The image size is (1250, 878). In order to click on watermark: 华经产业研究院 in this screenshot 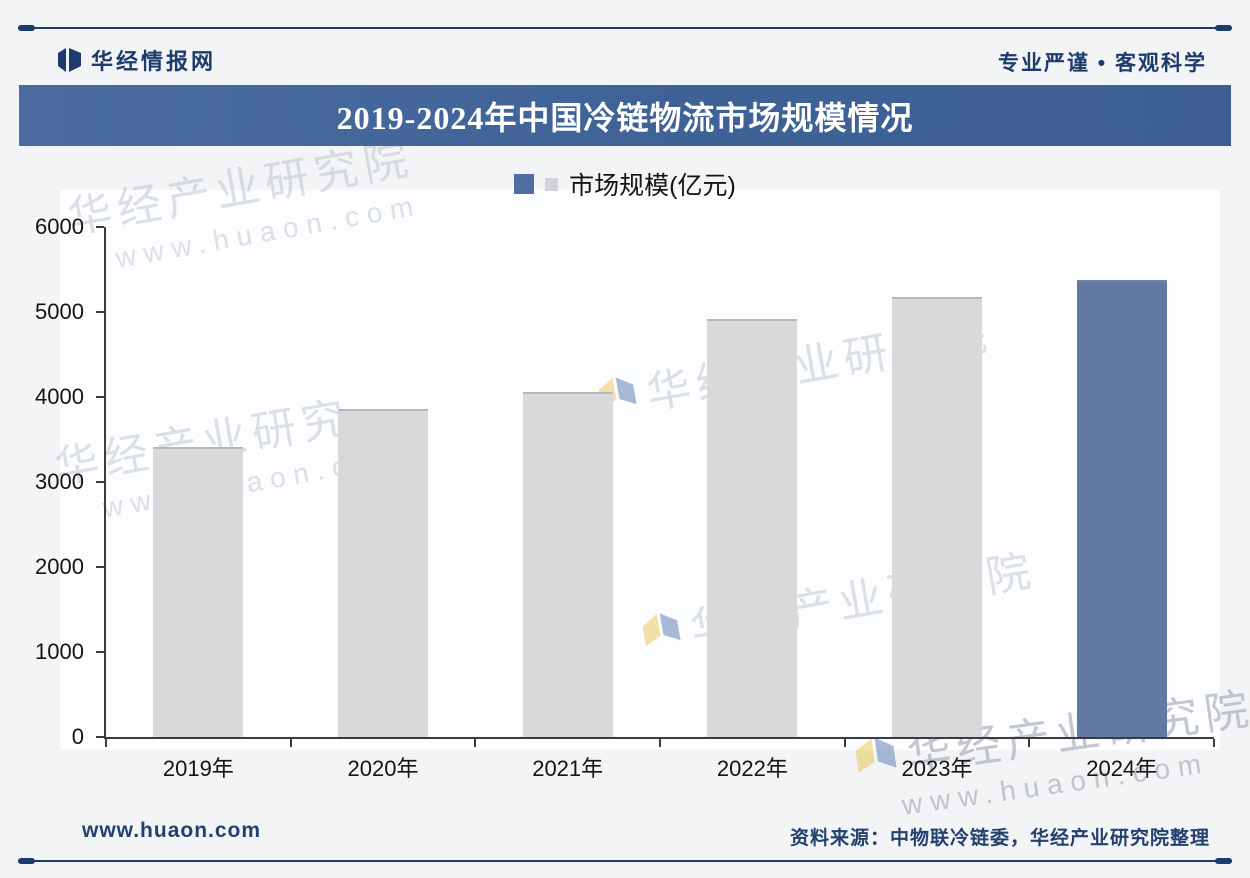, I will do `click(838, 600)`.